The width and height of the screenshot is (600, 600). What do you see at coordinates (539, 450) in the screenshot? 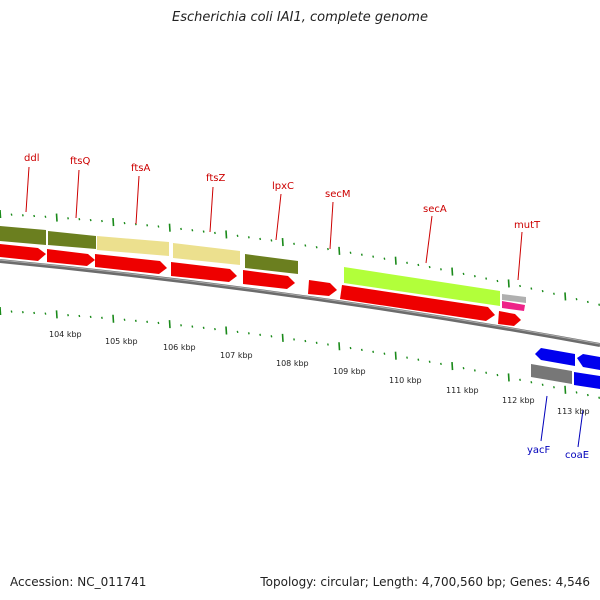
I see `gene-label-yacF: yacF` at bounding box center [539, 450].